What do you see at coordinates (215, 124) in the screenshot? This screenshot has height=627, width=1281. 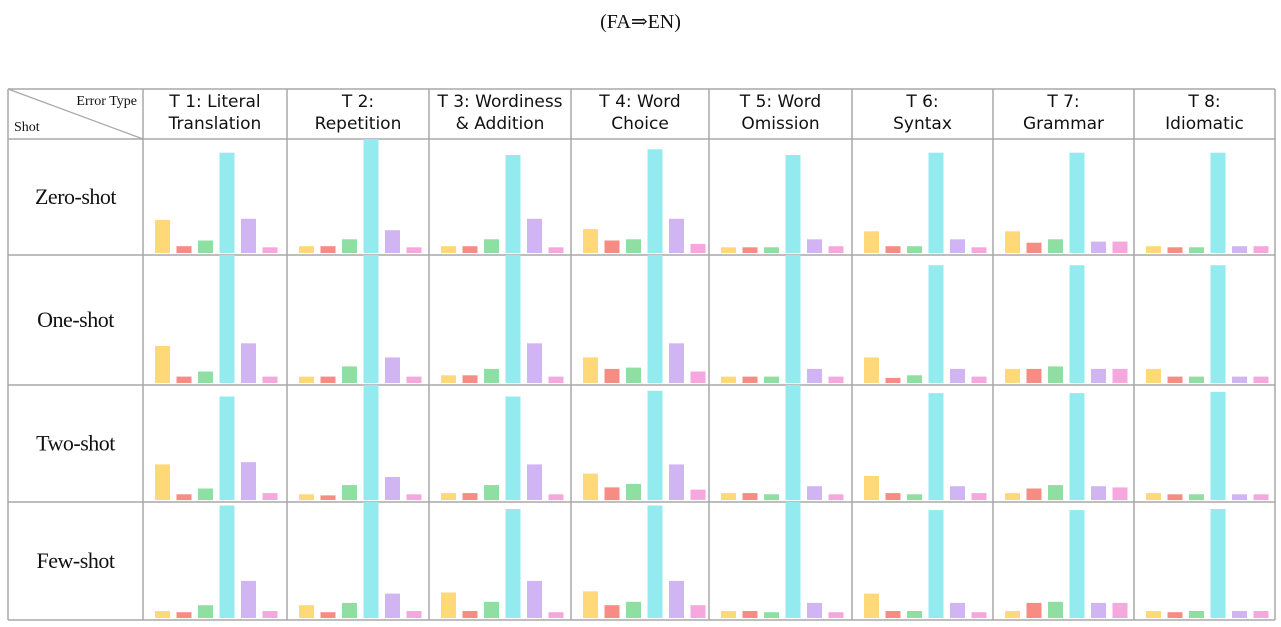 I see `column-header-t1: Translation` at bounding box center [215, 124].